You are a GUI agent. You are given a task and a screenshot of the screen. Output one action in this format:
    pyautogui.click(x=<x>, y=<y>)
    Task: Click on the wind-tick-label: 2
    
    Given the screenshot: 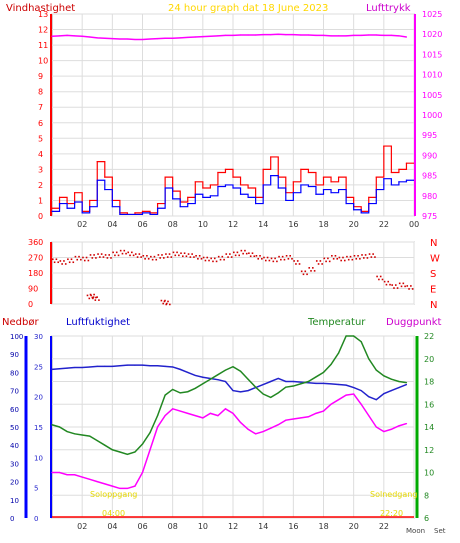 What is the action you would take?
    pyautogui.click(x=40, y=185)
    